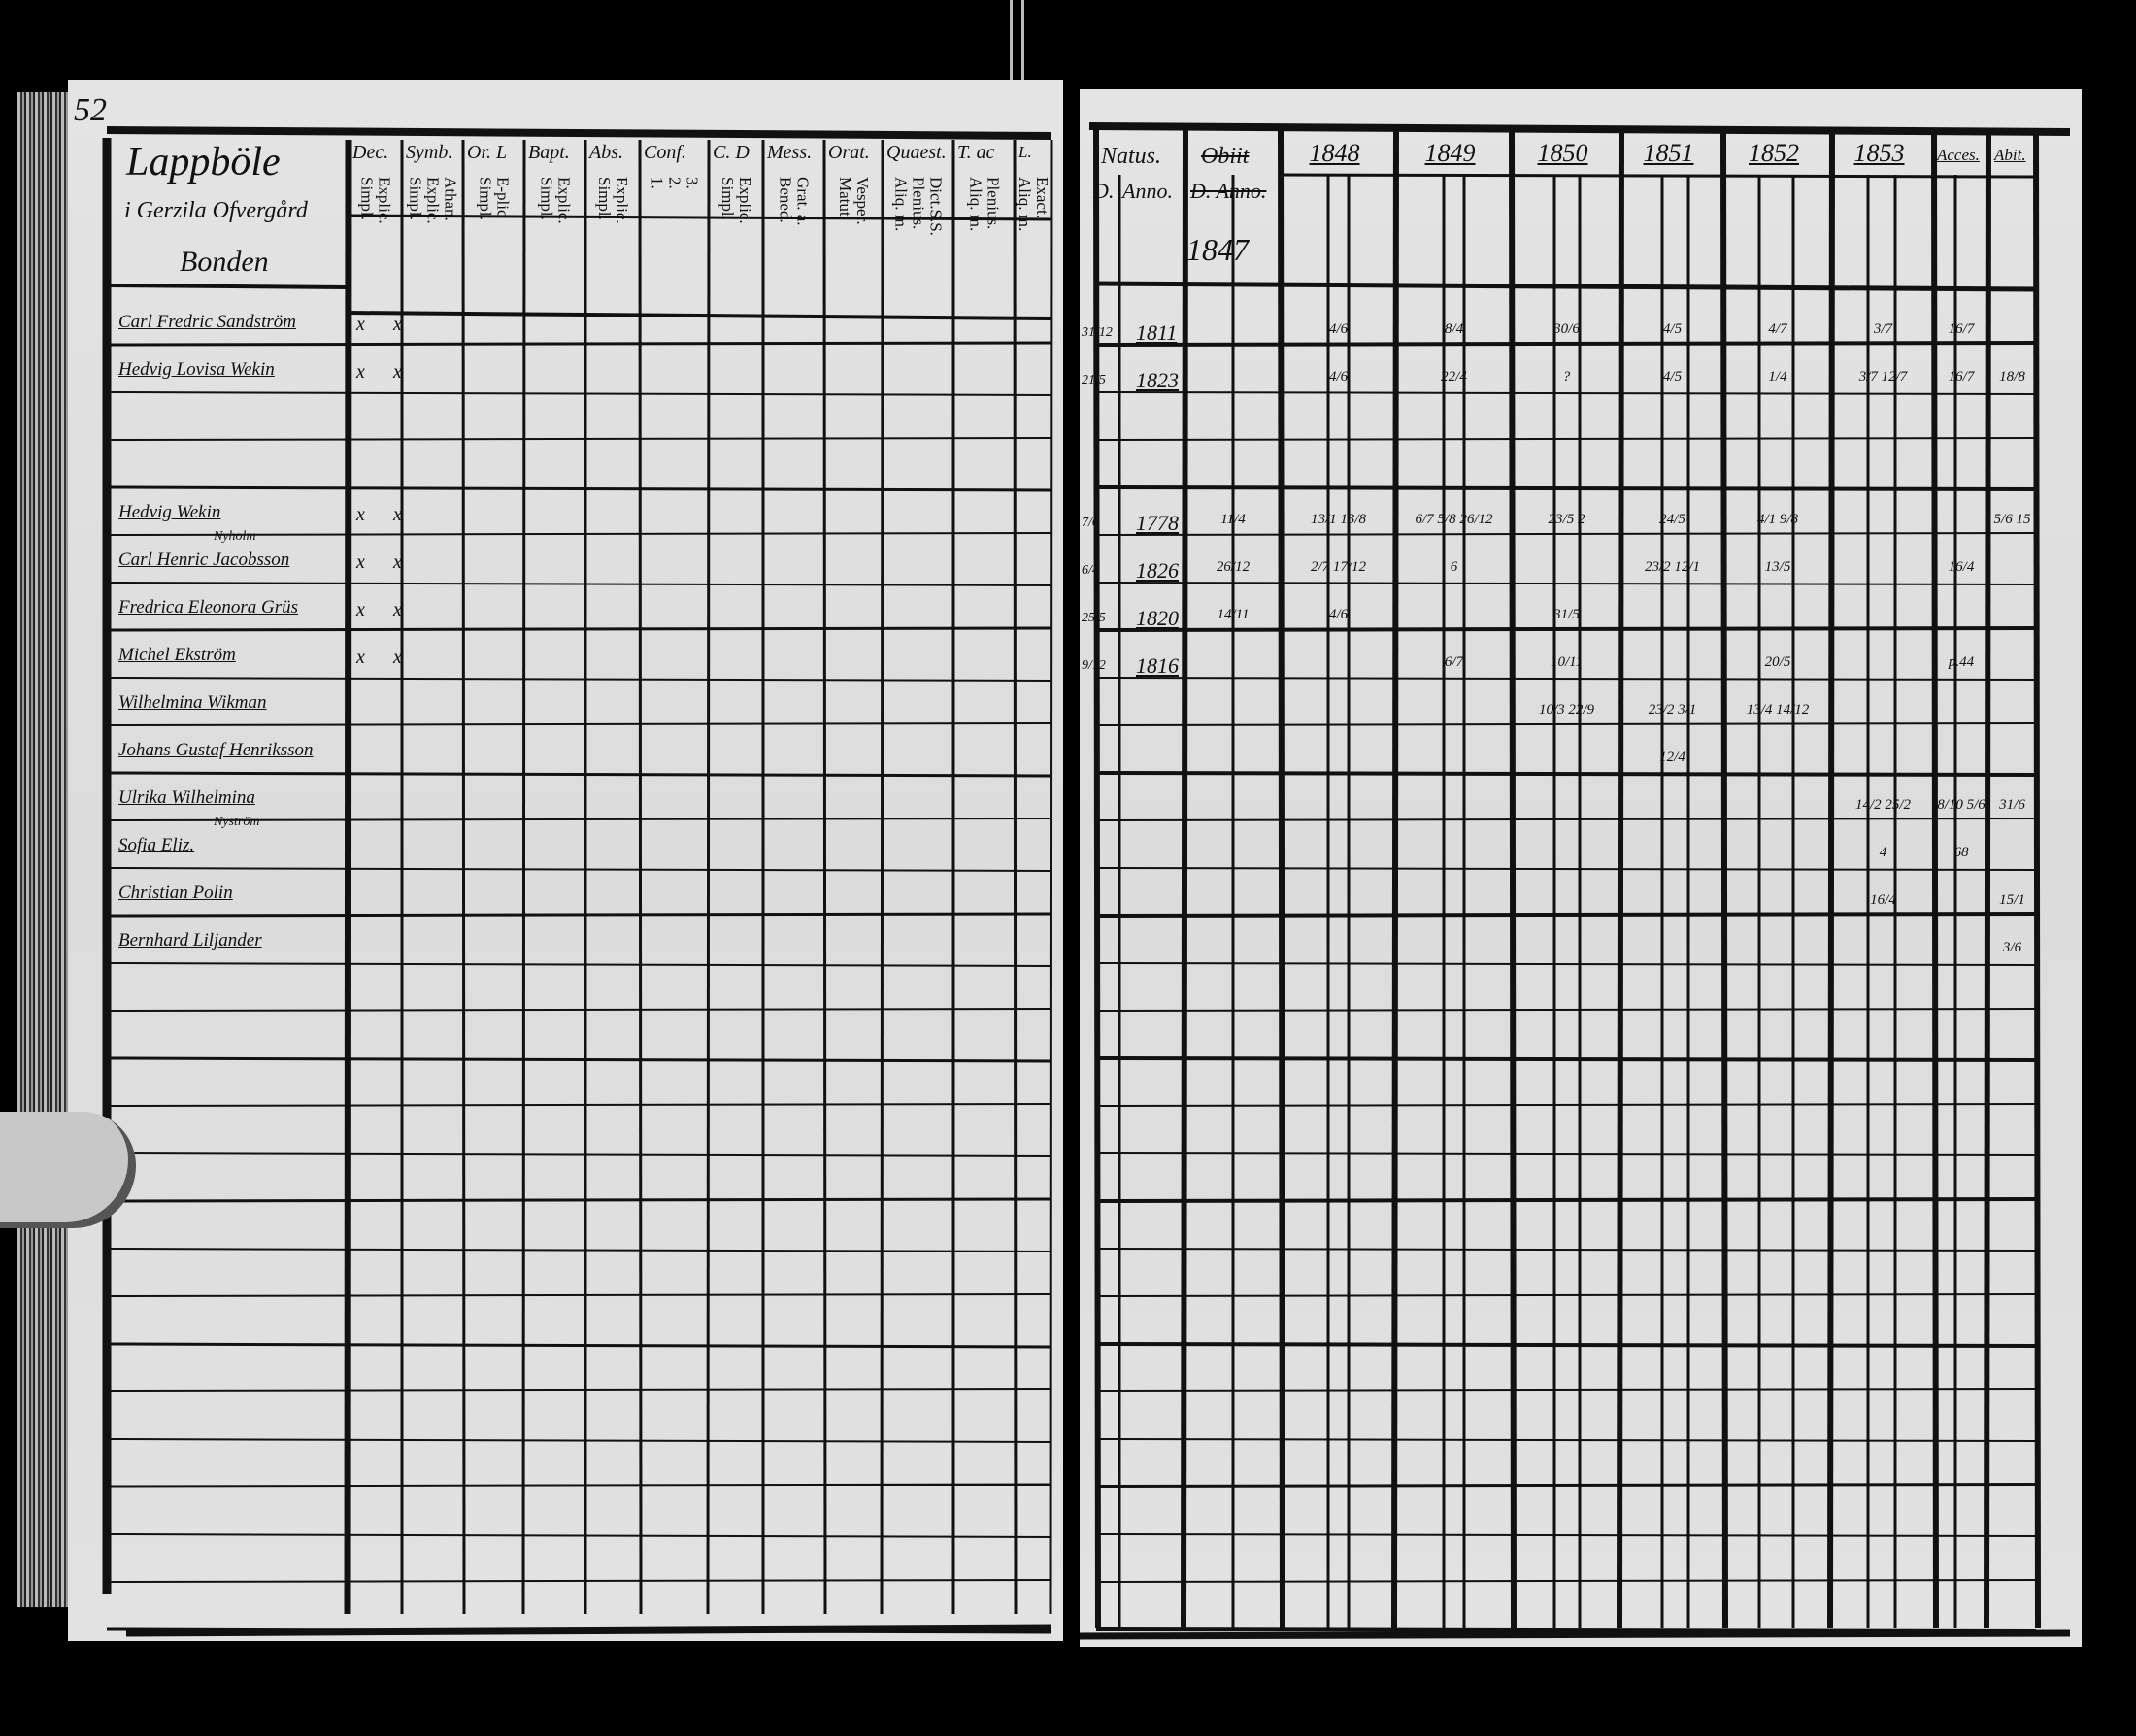 The width and height of the screenshot is (2136, 1736). What do you see at coordinates (1338, 614) in the screenshot?
I see `register-entry: 4/6` at bounding box center [1338, 614].